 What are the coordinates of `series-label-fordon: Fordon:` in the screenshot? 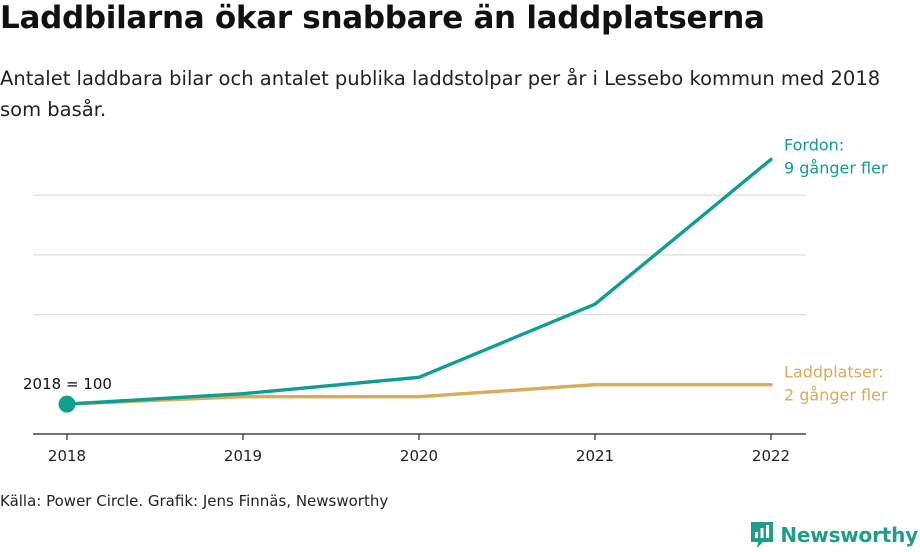 It's located at (814, 144).